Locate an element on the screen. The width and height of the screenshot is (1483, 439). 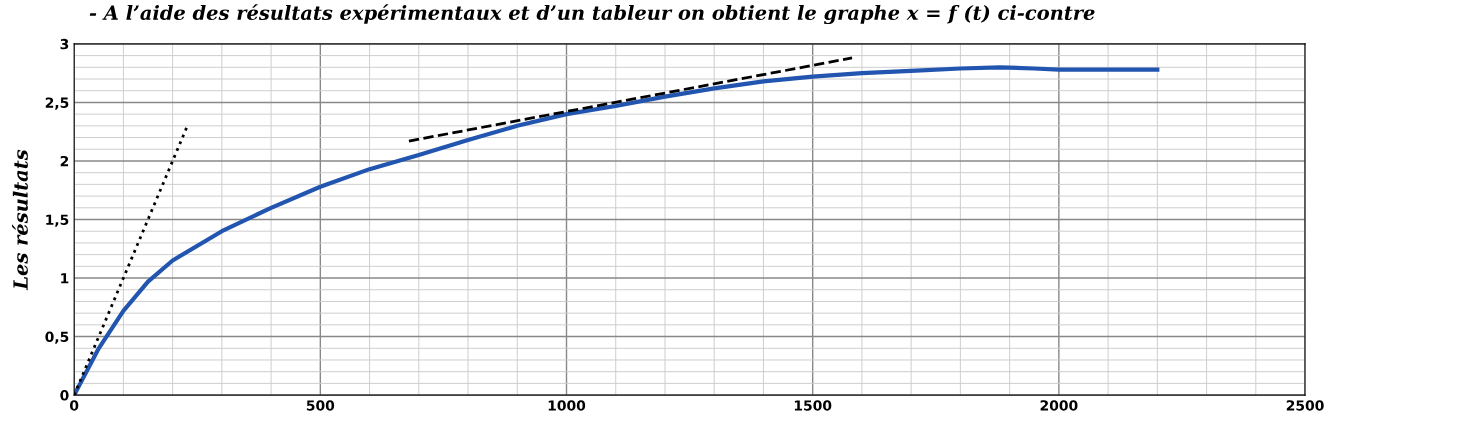
y-tick-label: 2,5 is located at coordinates (57, 103).